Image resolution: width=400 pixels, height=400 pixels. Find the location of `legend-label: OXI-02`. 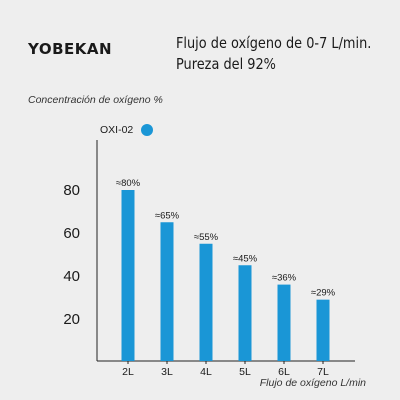

legend-label: OXI-02 is located at coordinates (117, 130).